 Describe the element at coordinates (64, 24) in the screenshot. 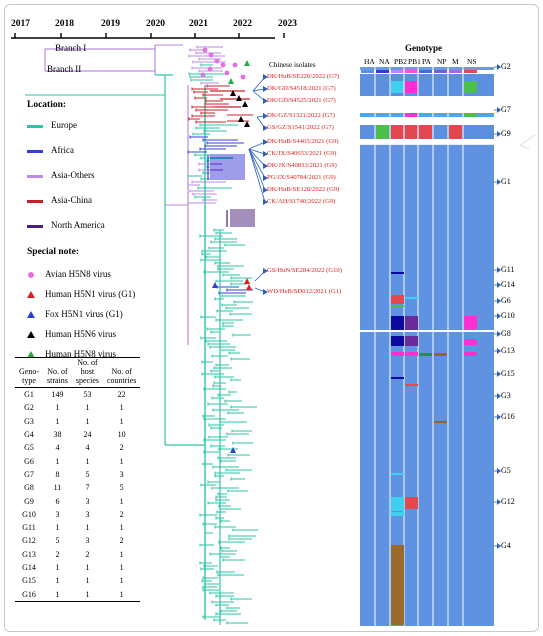

I see `year-label: 2018` at that location.